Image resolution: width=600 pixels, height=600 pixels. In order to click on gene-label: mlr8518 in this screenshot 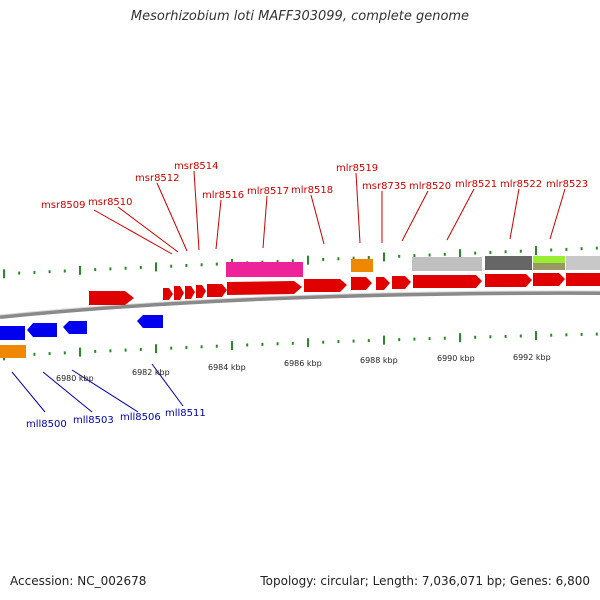, I will do `click(312, 190)`.